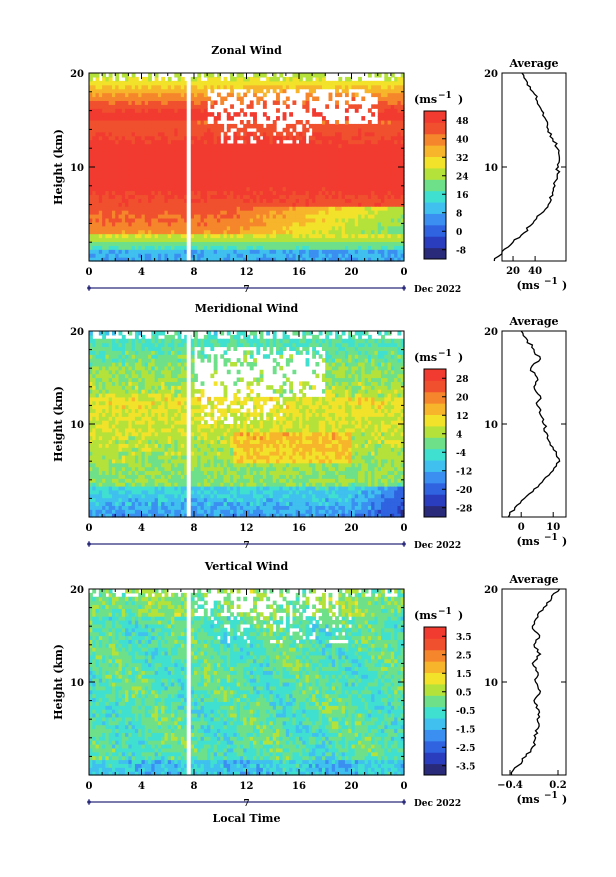 Image resolution: width=616 pixels, height=877 pixels. What do you see at coordinates (535, 271) in the screenshot?
I see `profile-x-tick-label: 40` at bounding box center [535, 271].